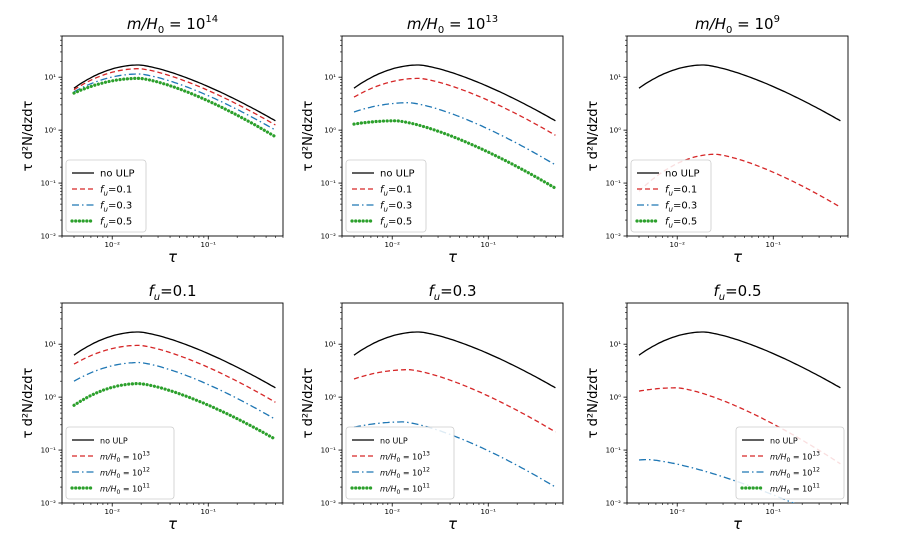 This screenshot has width=900, height=549. I want to click on legend-label: m/H0 = 1011, so click(125, 490).